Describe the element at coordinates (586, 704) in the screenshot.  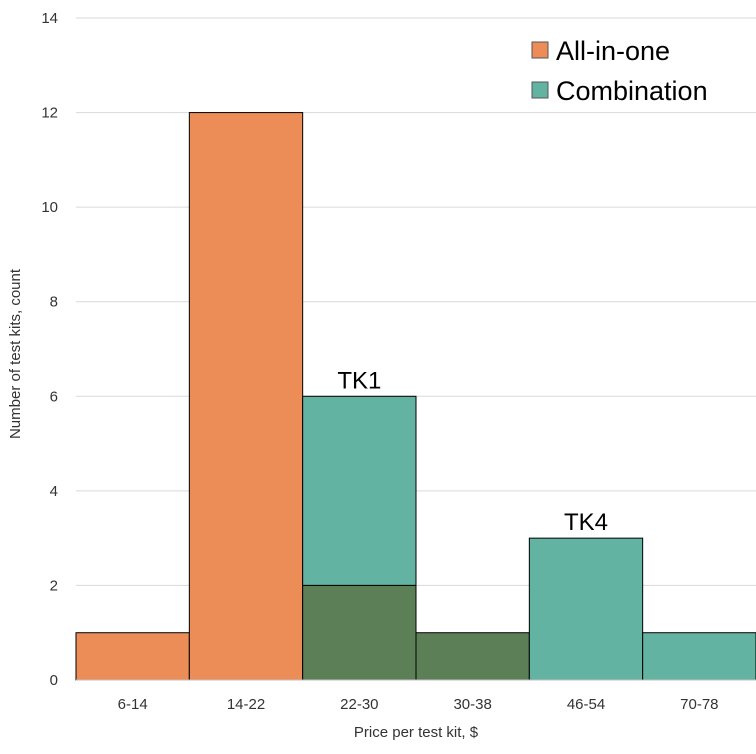
I see `x-tick-label: 46-54` at that location.